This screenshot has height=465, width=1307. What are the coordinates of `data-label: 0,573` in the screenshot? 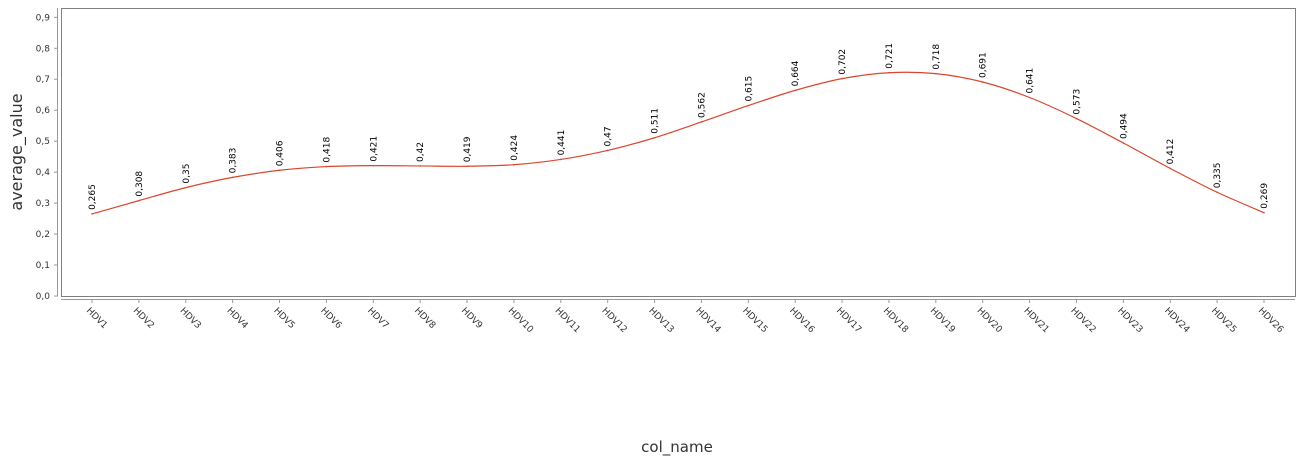 It's located at (1077, 102).